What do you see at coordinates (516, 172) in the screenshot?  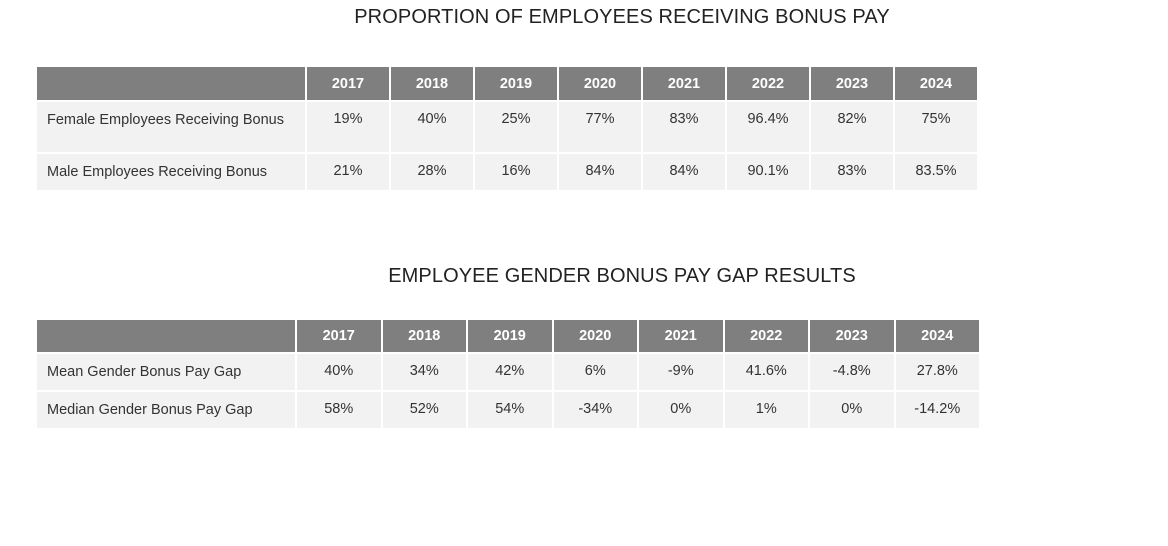 I see `value-cell: 16%` at bounding box center [516, 172].